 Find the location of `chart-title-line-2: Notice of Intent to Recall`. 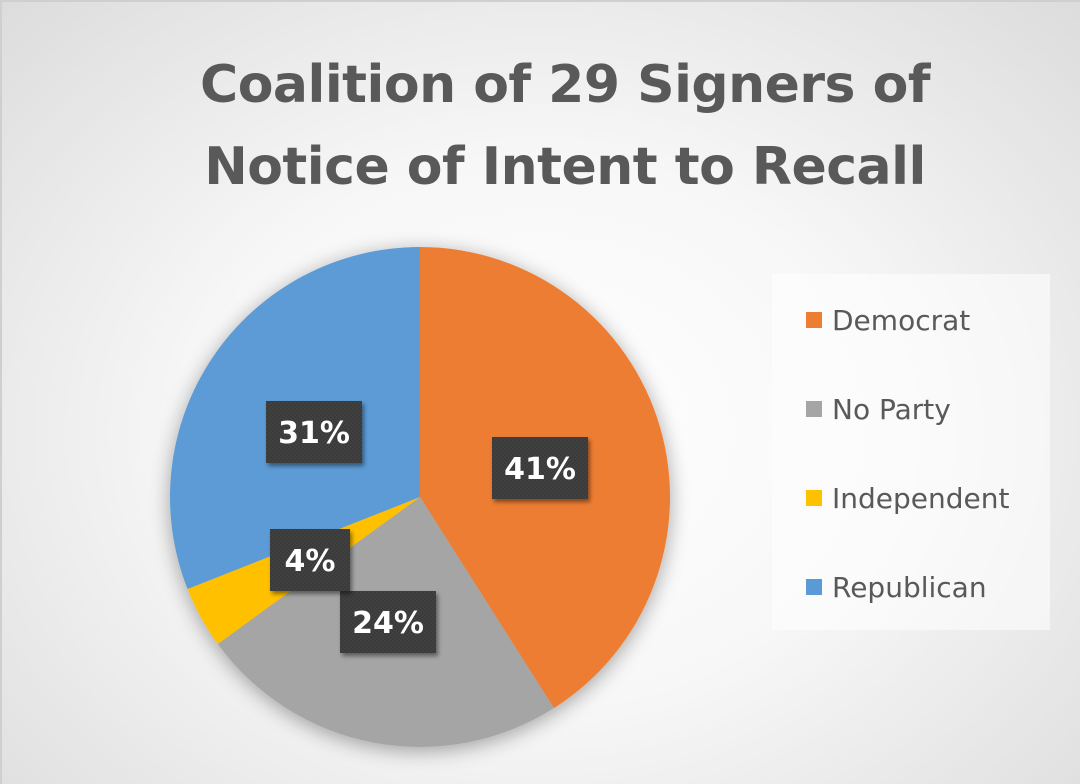

chart-title-line-2: Notice of Intent to Recall is located at coordinates (565, 167).